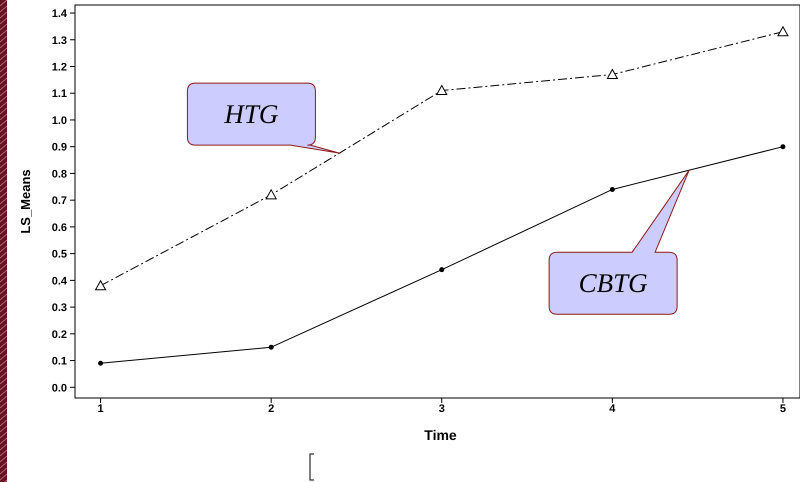 The image size is (800, 482). Describe the element at coordinates (59, 362) in the screenshot. I see `y-tick-label: 0.1` at that location.